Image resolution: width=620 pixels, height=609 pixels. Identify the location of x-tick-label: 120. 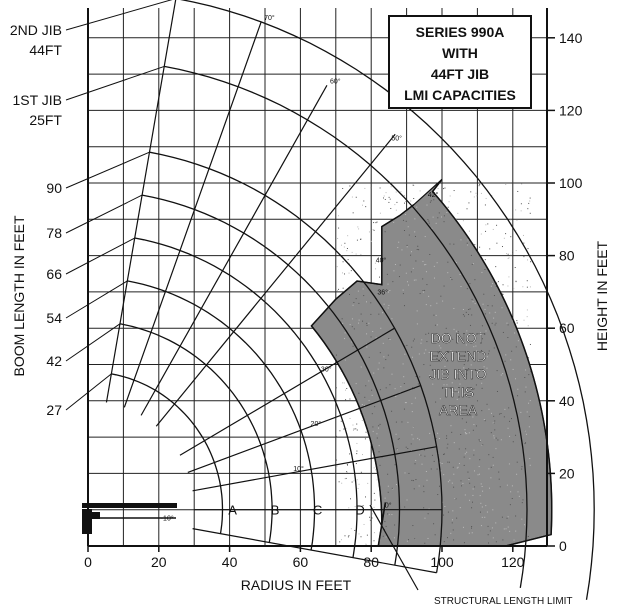
(513, 562).